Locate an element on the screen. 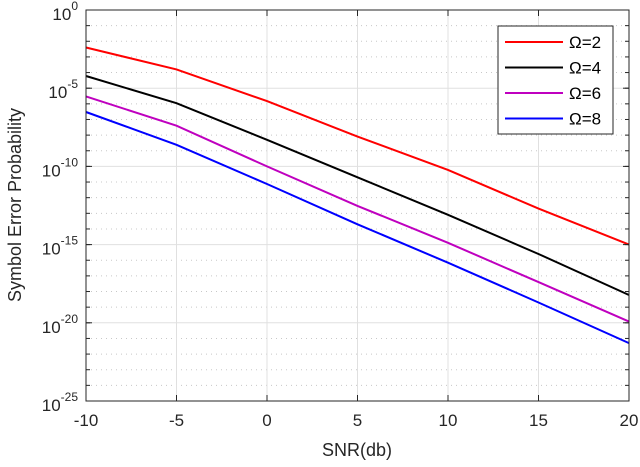  legend-label: Ω=2 is located at coordinates (585, 42).